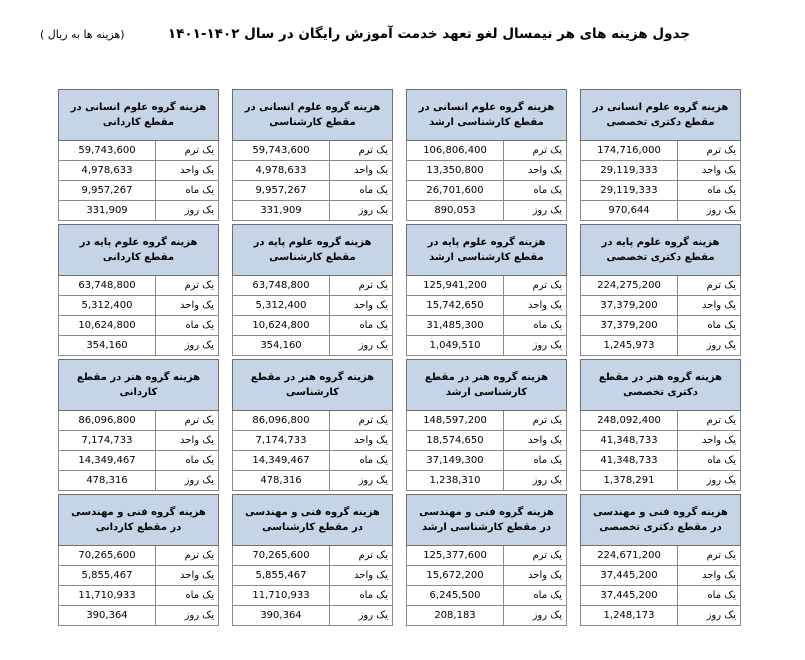 Image resolution: width=805 pixels, height=660 pixels. Describe the element at coordinates (312, 151) in the screenshot. I see `table-row: یک ترم 59,743,600` at that location.